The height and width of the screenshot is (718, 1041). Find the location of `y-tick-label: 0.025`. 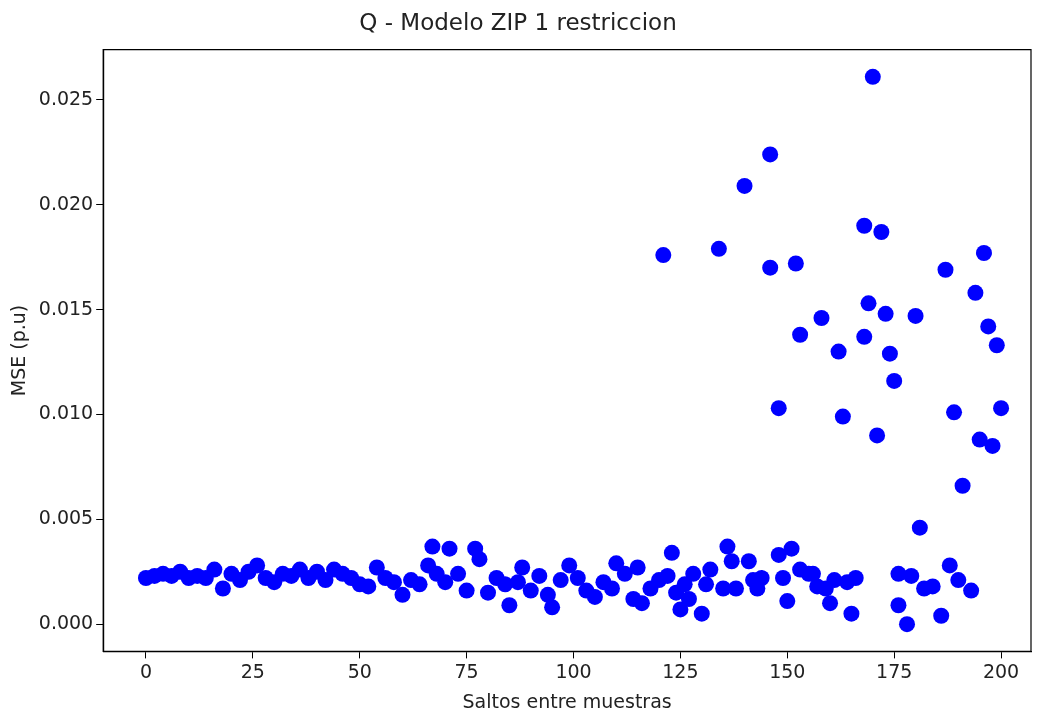

y-tick-label: 0.025 is located at coordinates (66, 97).